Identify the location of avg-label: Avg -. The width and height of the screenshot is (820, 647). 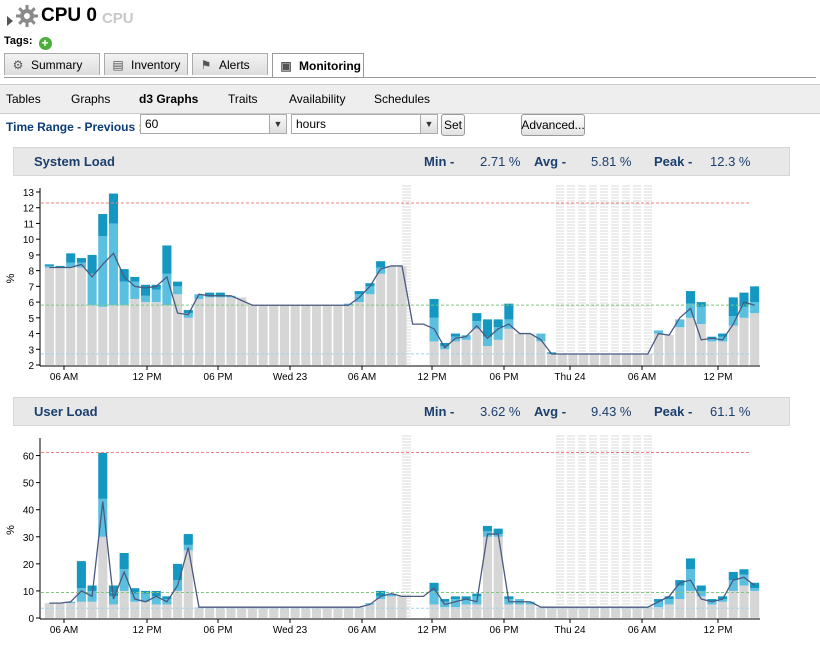
(550, 161).